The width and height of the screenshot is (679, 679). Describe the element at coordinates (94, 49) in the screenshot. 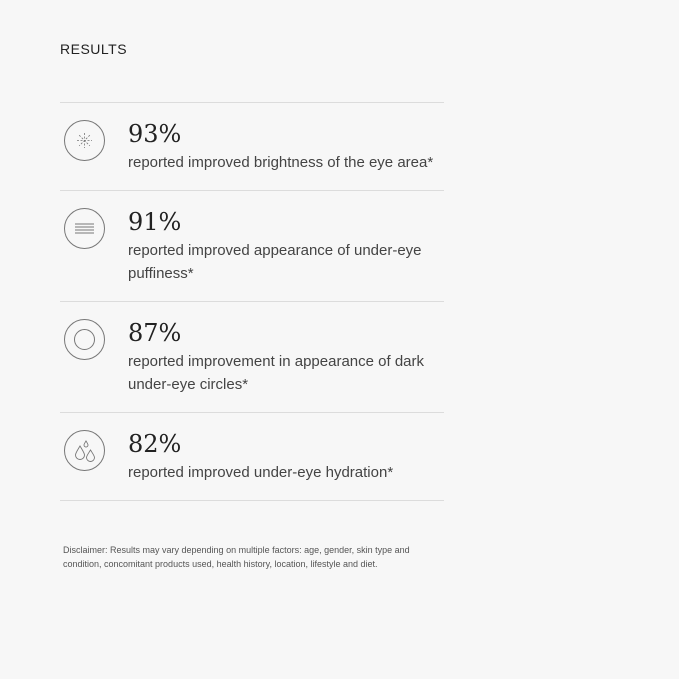

I see `section-title: RESULTS` at that location.